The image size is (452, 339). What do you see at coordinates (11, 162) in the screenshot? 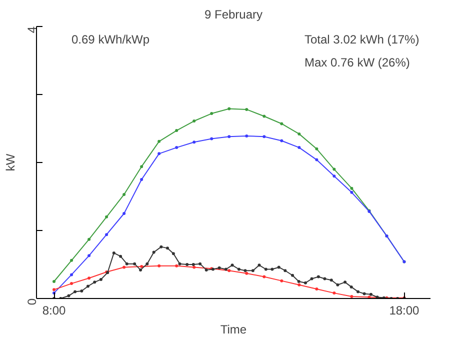
I see `y-axis-title: kW` at bounding box center [11, 162].